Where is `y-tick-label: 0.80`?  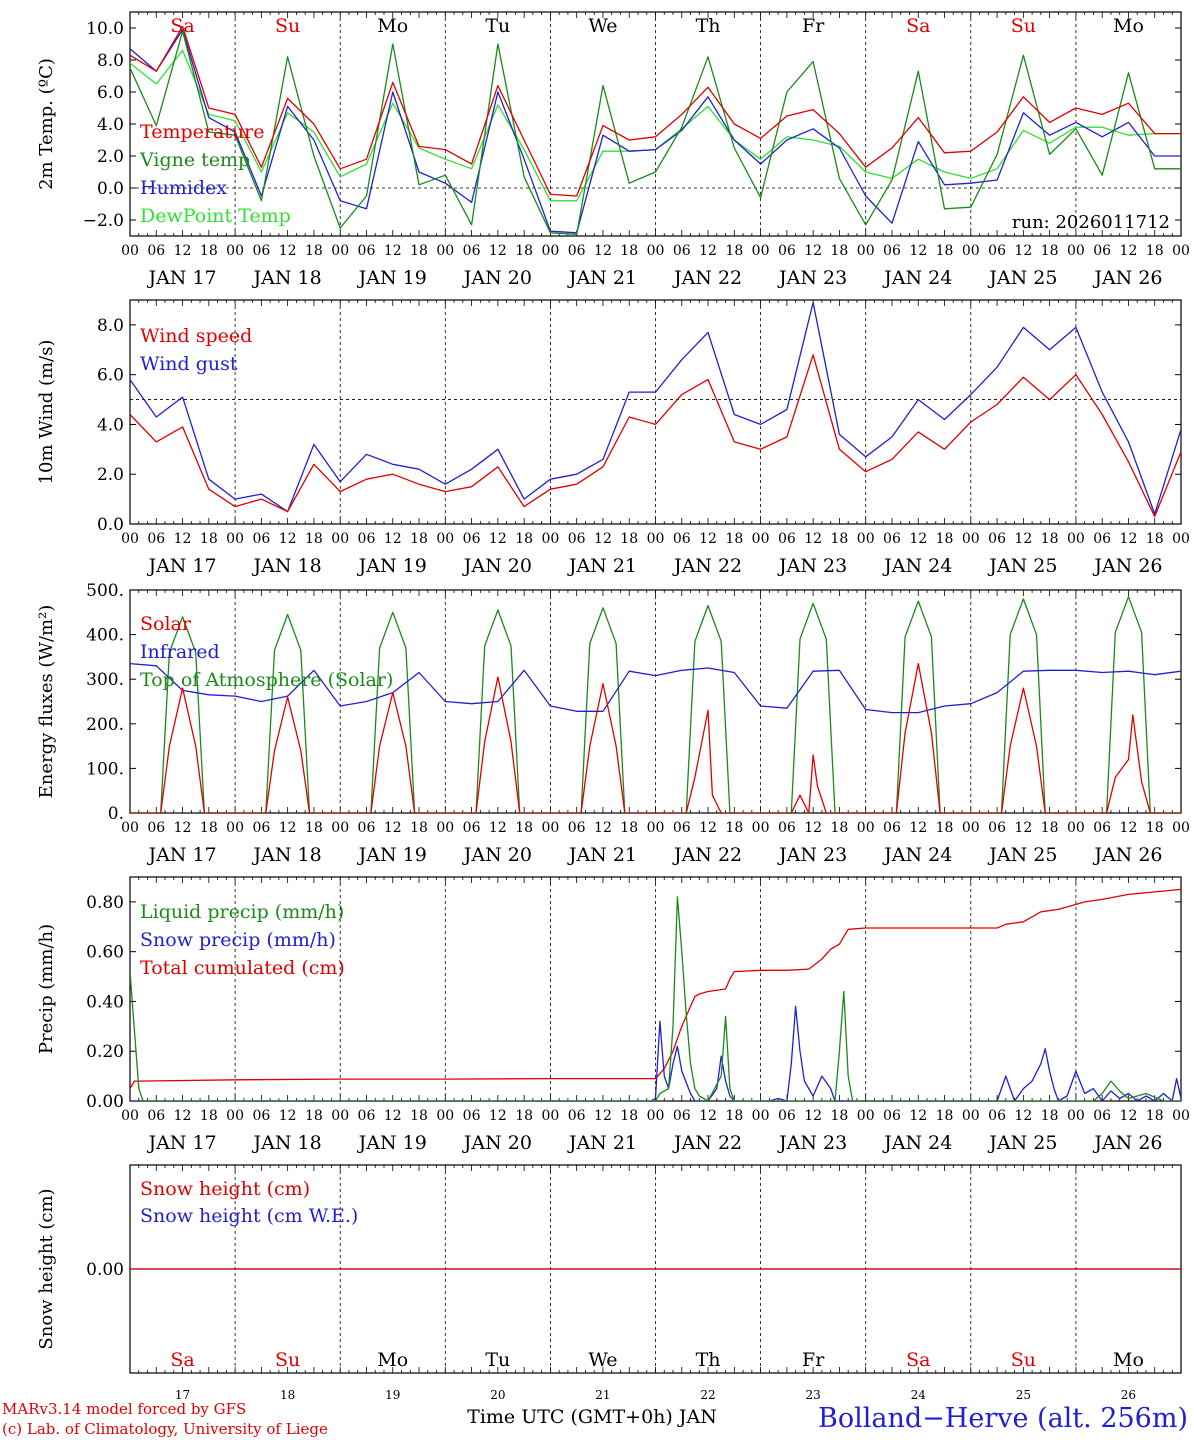
y-tick-label: 0.80 is located at coordinates (105, 903).